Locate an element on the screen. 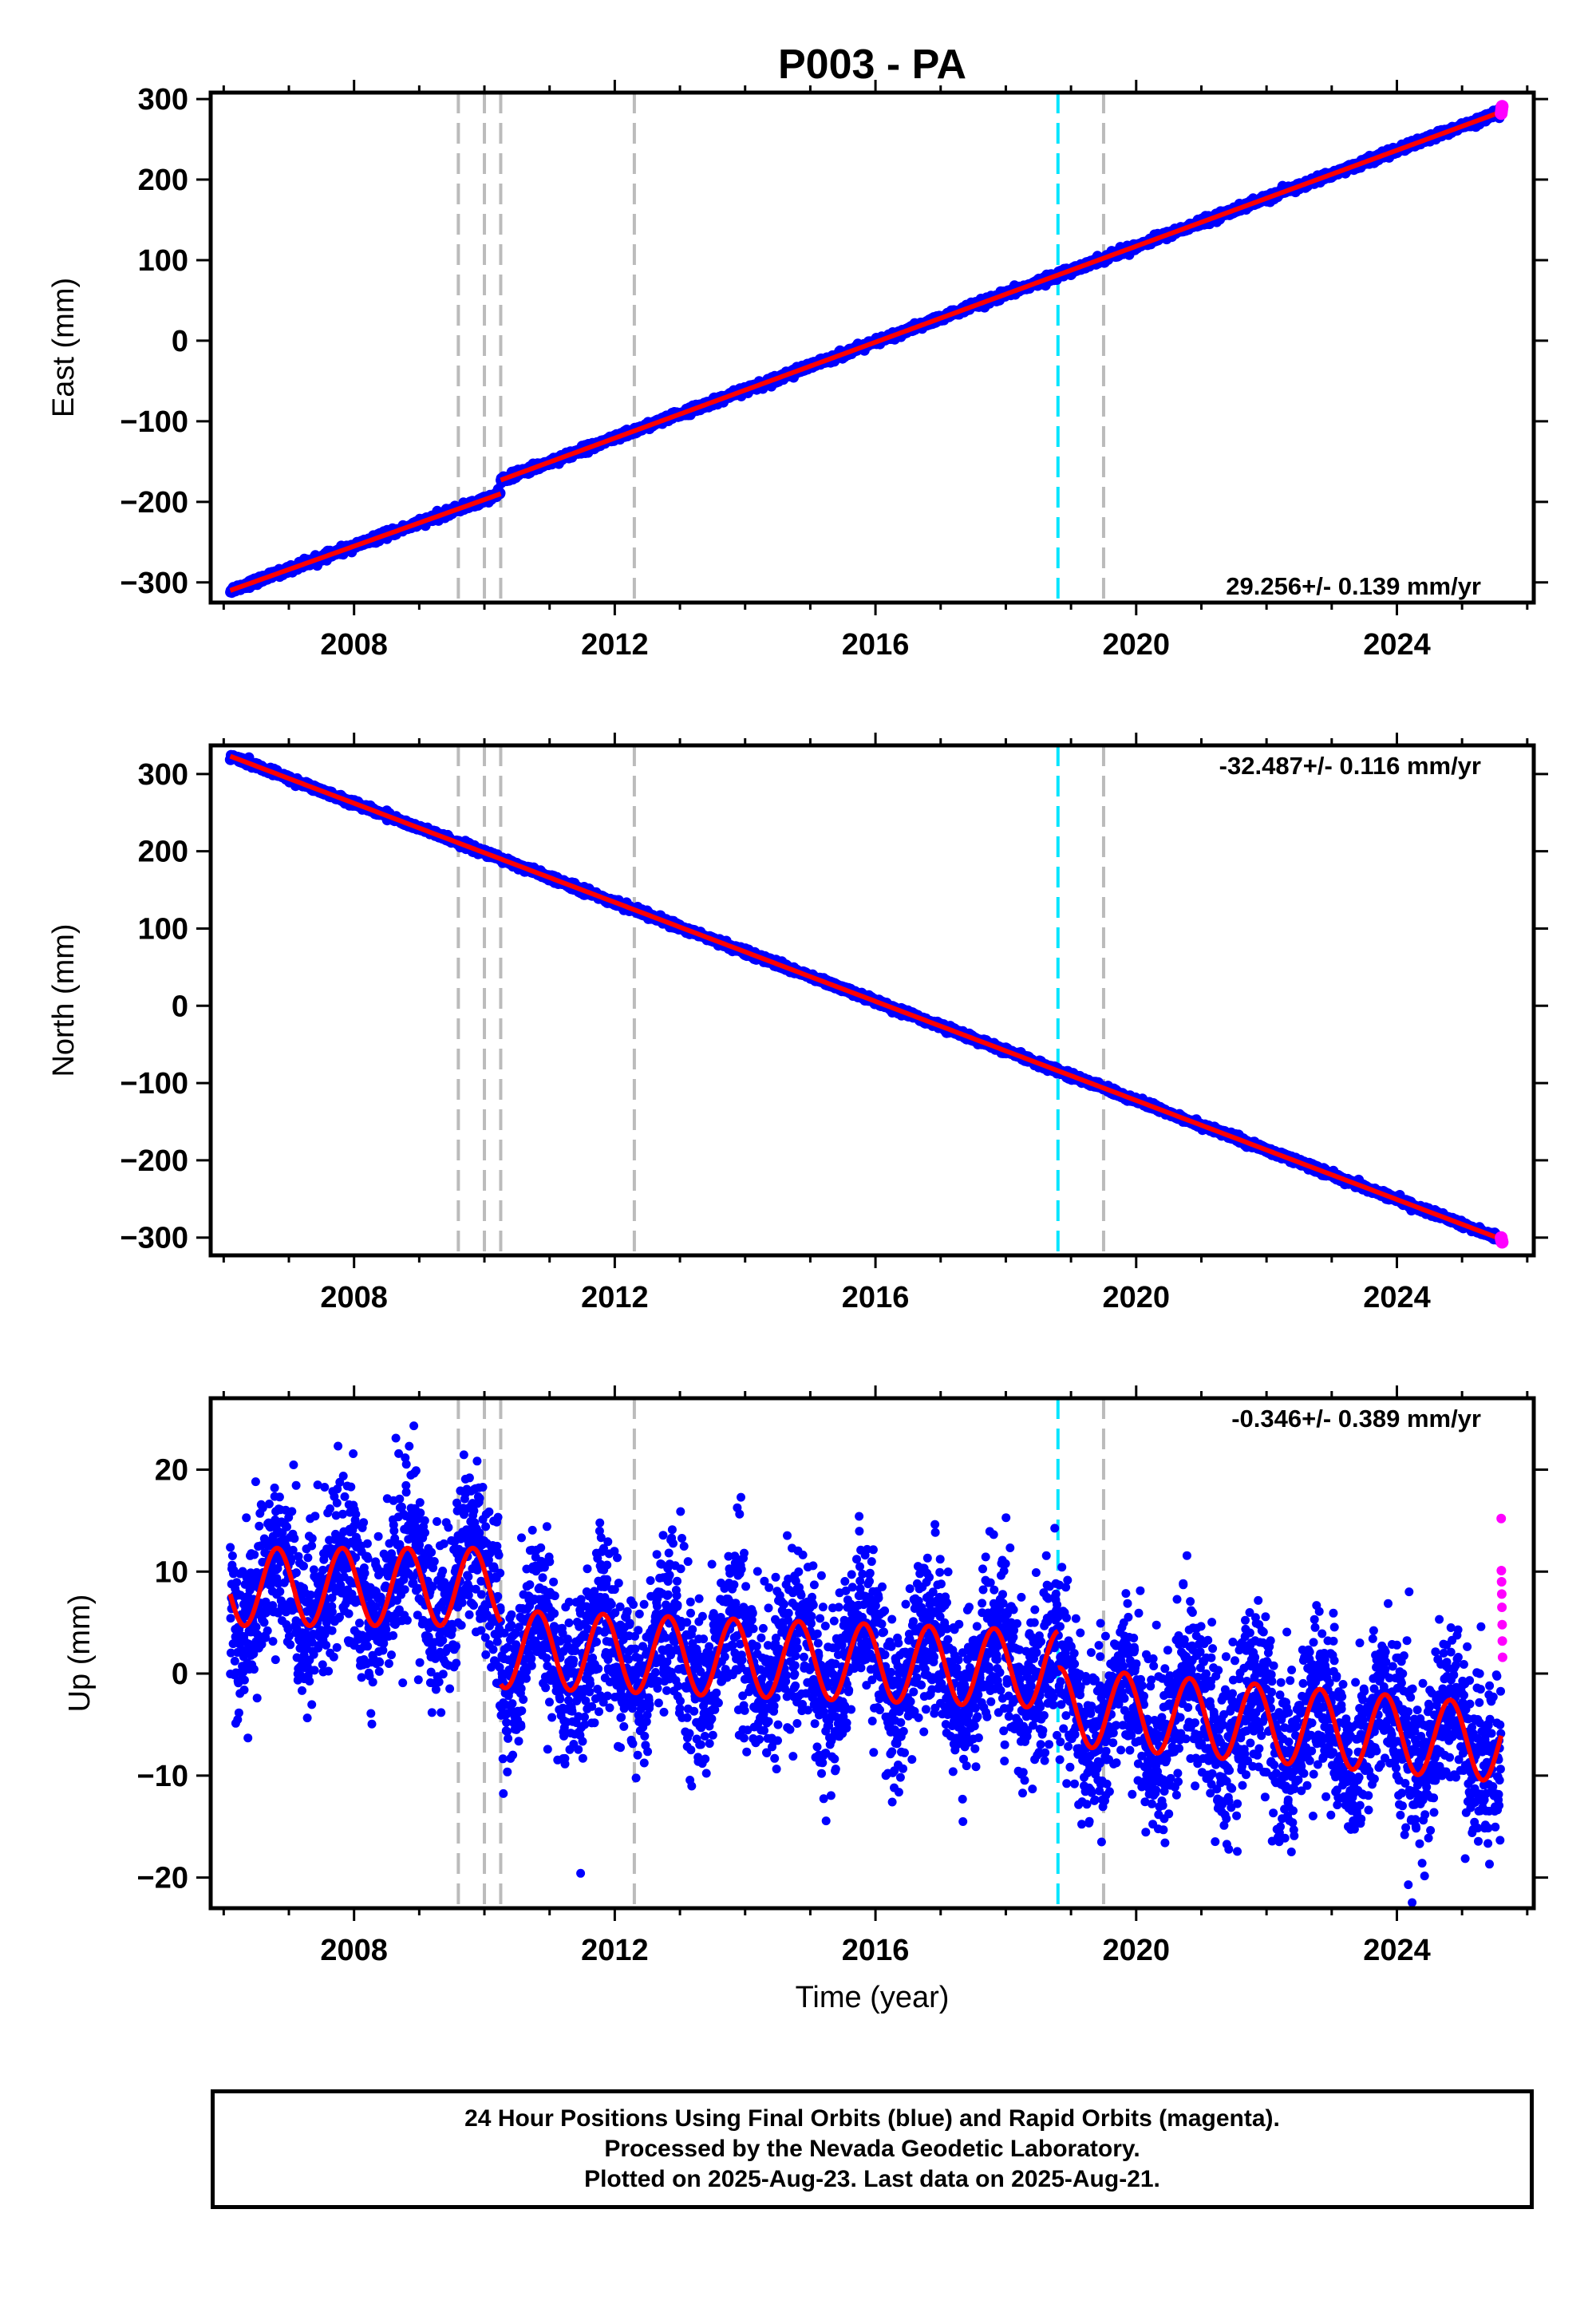 This screenshot has height=2316, width=1596. y-tick-label: 100 is located at coordinates (163, 261).